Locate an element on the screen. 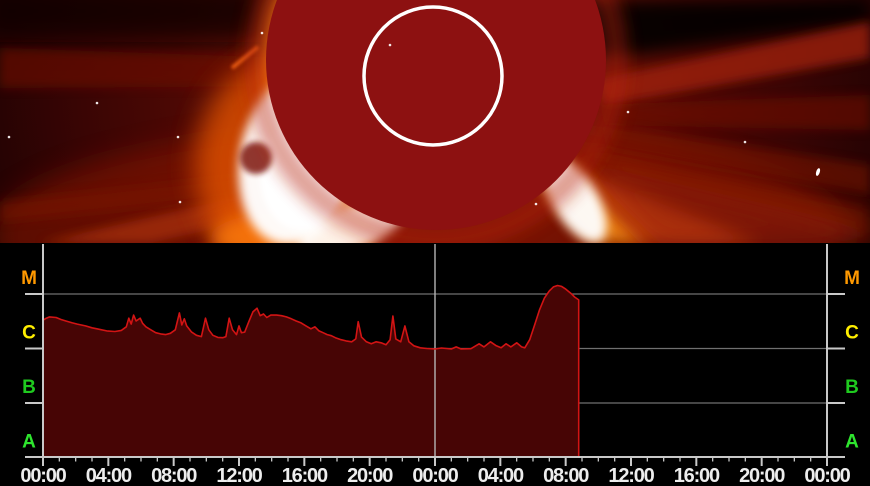  flux-class-label-b-right: B is located at coordinates (852, 387).